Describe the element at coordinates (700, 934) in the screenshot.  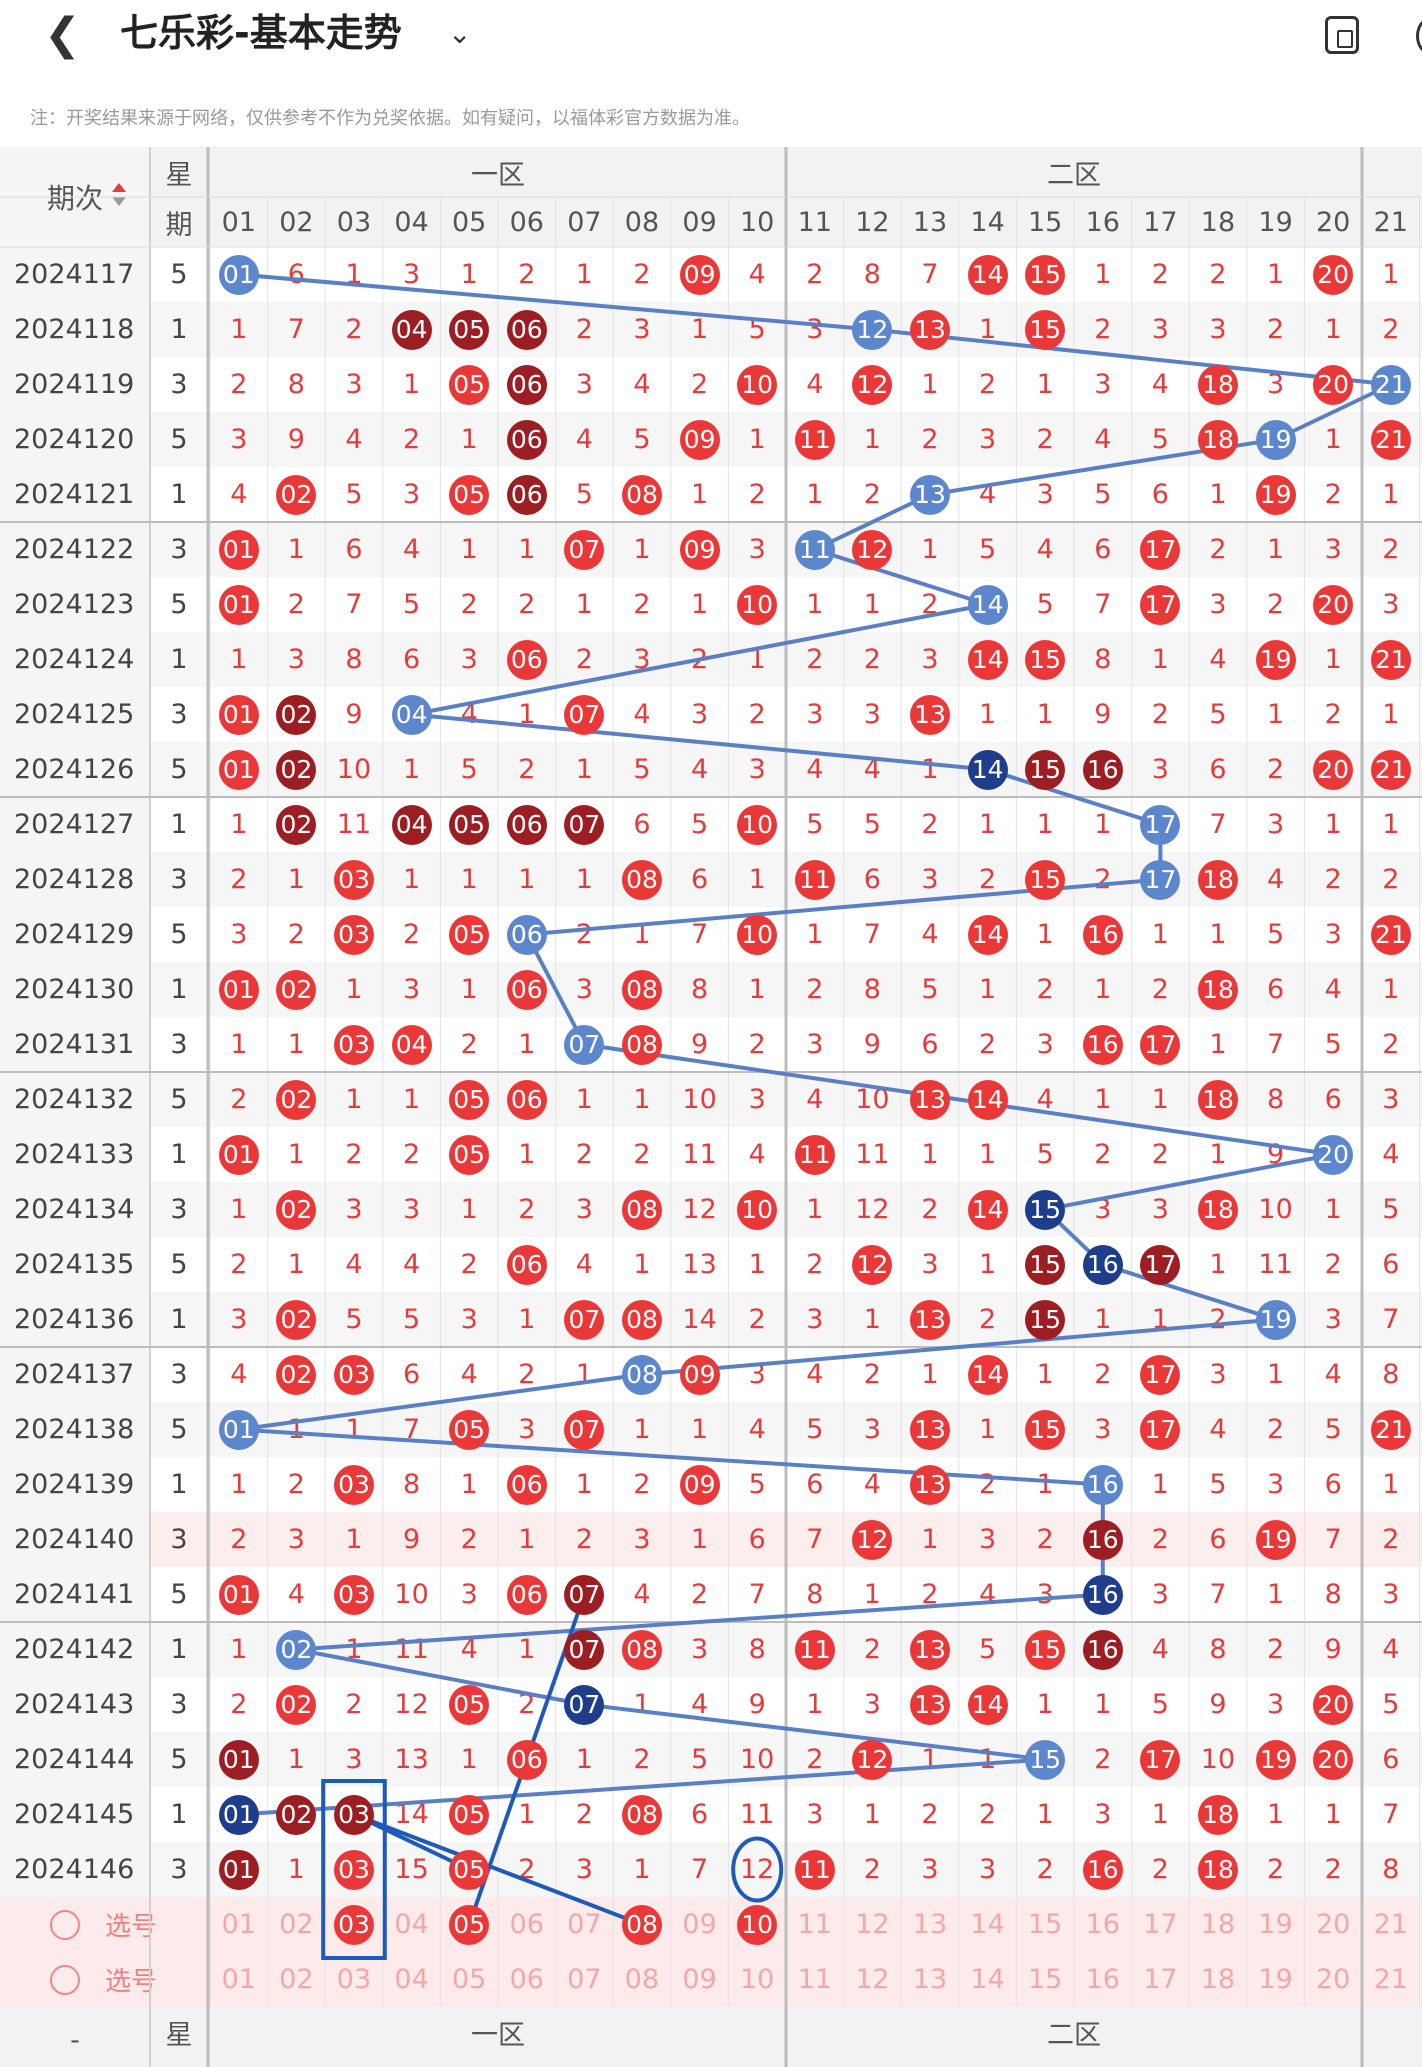
I see `omission-count: 7` at that location.